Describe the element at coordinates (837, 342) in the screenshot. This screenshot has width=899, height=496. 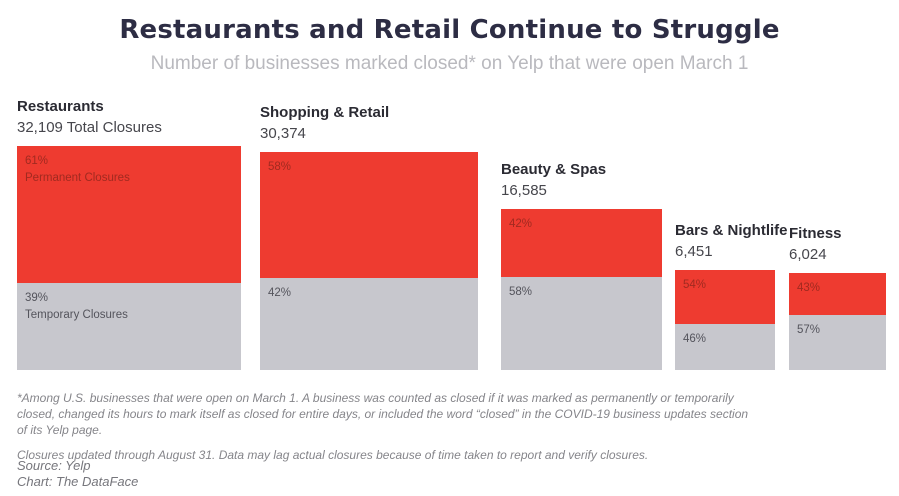
I see `temporary-segment: 57%` at that location.